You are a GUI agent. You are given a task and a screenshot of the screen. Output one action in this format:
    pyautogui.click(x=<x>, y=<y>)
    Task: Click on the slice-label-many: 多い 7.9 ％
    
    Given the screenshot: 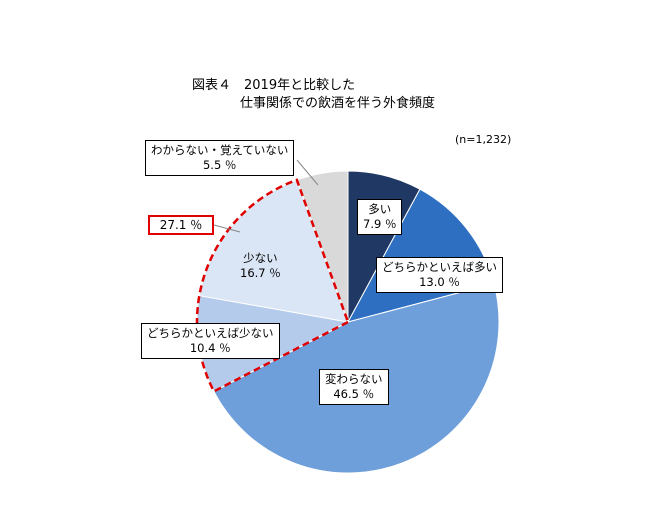 What is the action you would take?
    pyautogui.click(x=380, y=217)
    